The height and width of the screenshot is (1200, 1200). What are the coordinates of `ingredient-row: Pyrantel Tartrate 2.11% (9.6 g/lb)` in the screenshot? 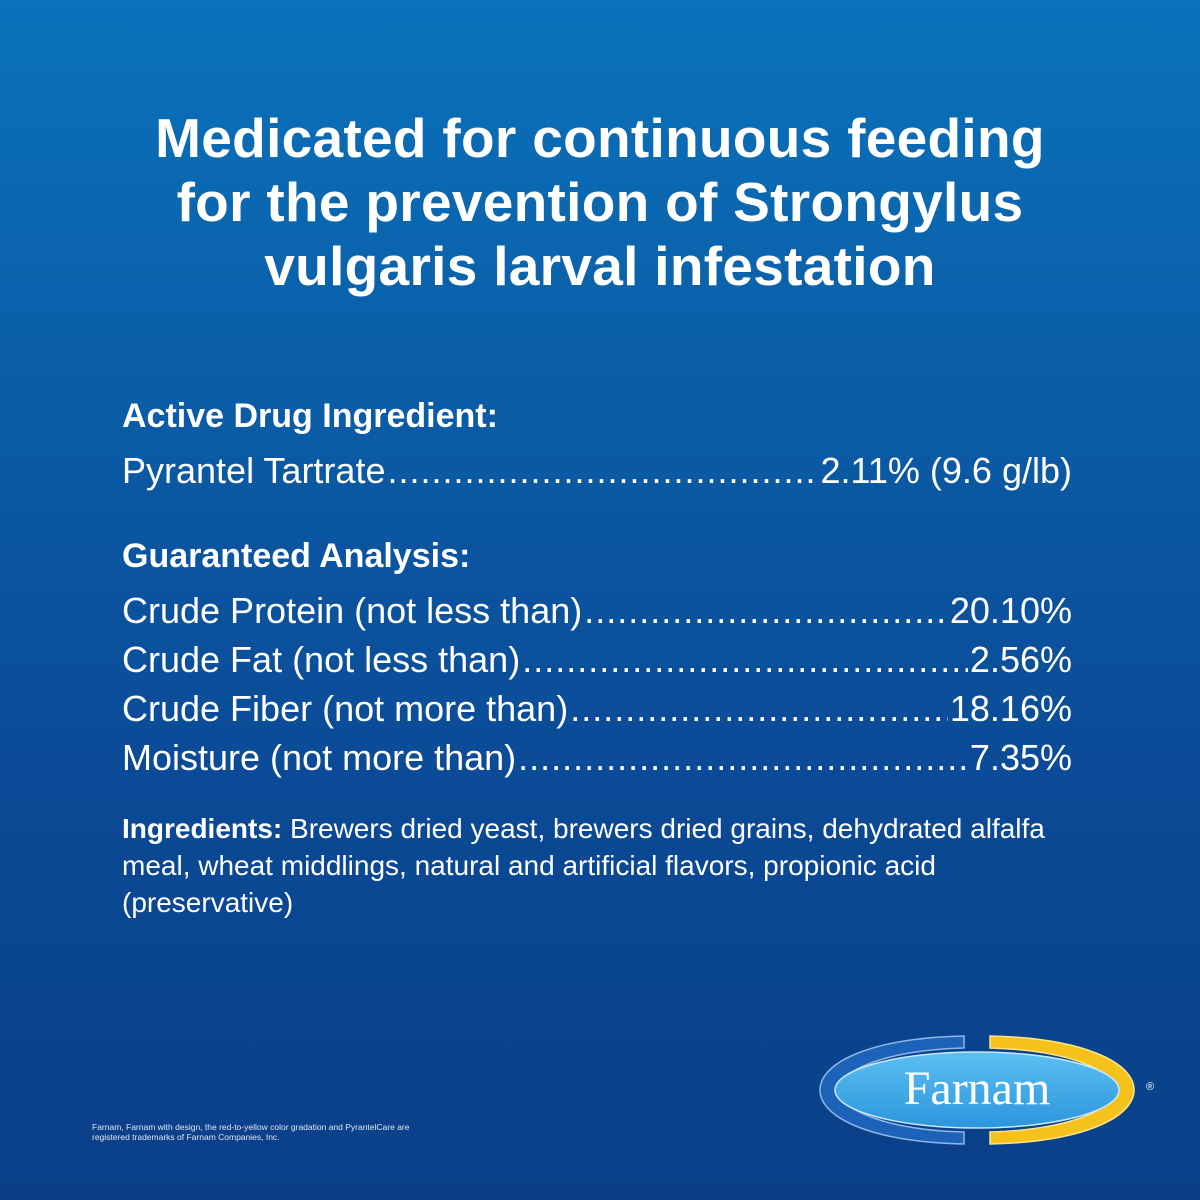 It's located at (597, 470).